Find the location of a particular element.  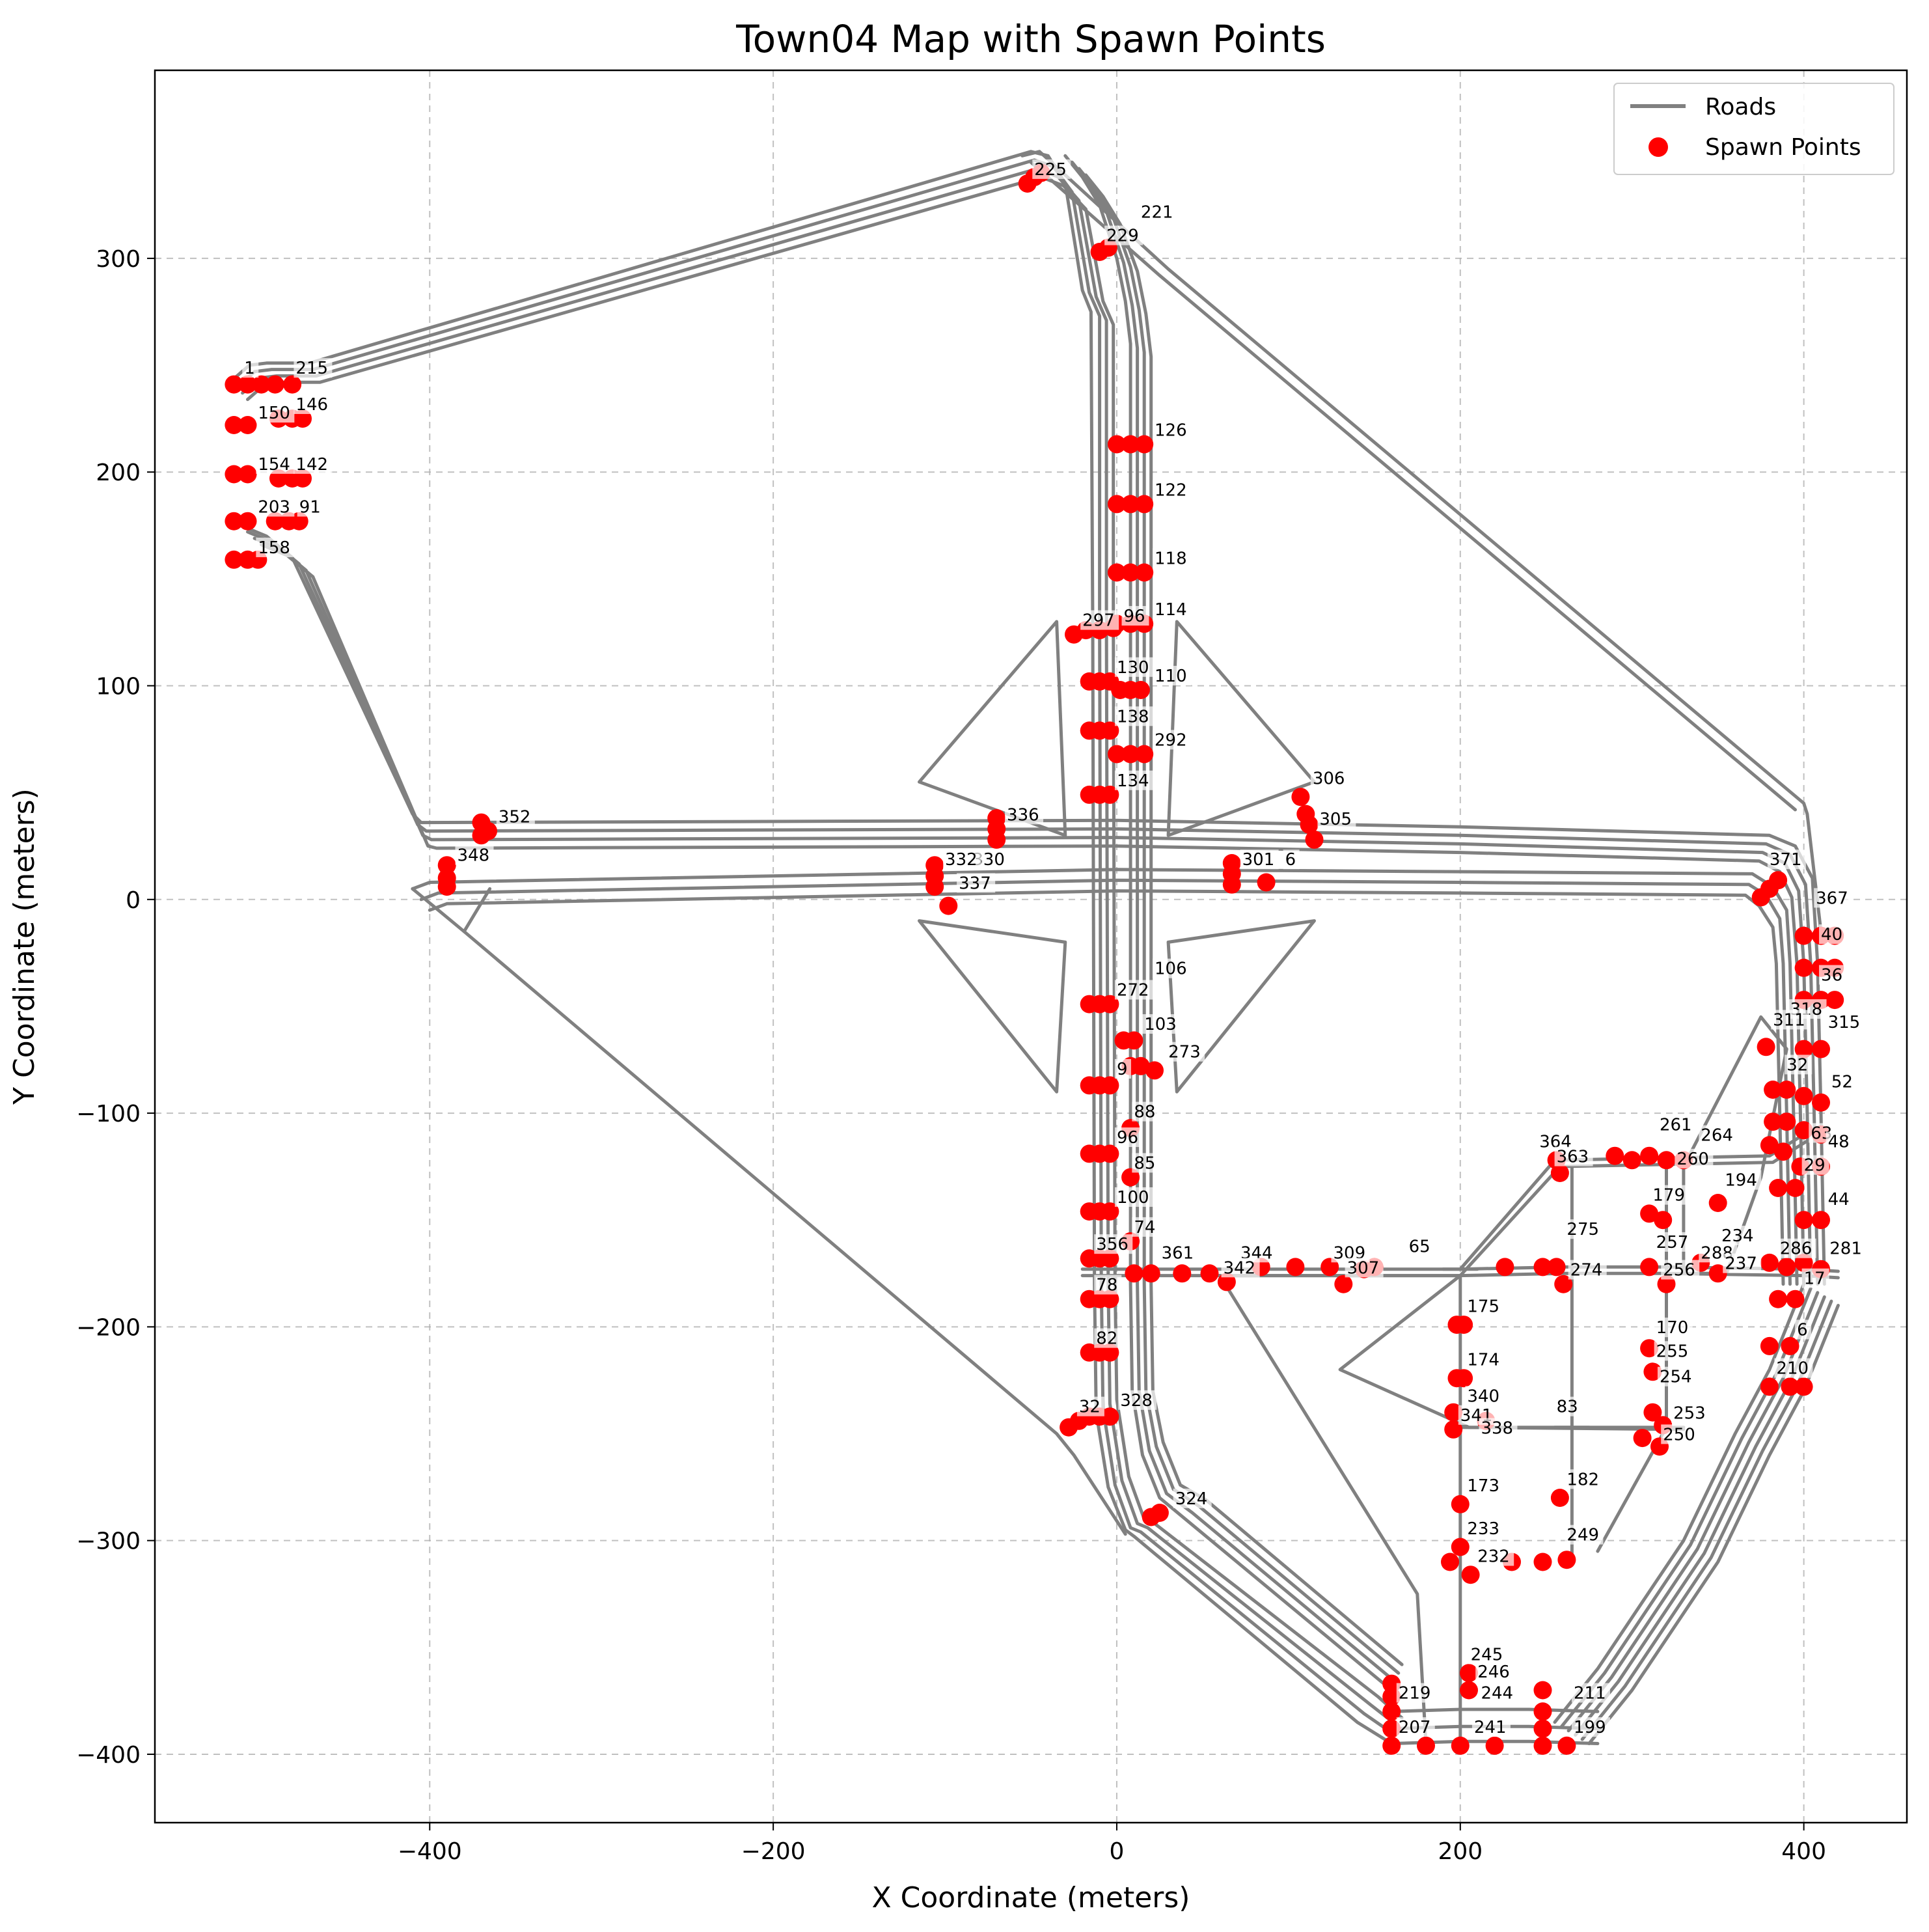

spawn-point-label: 194 is located at coordinates (1741, 1181).